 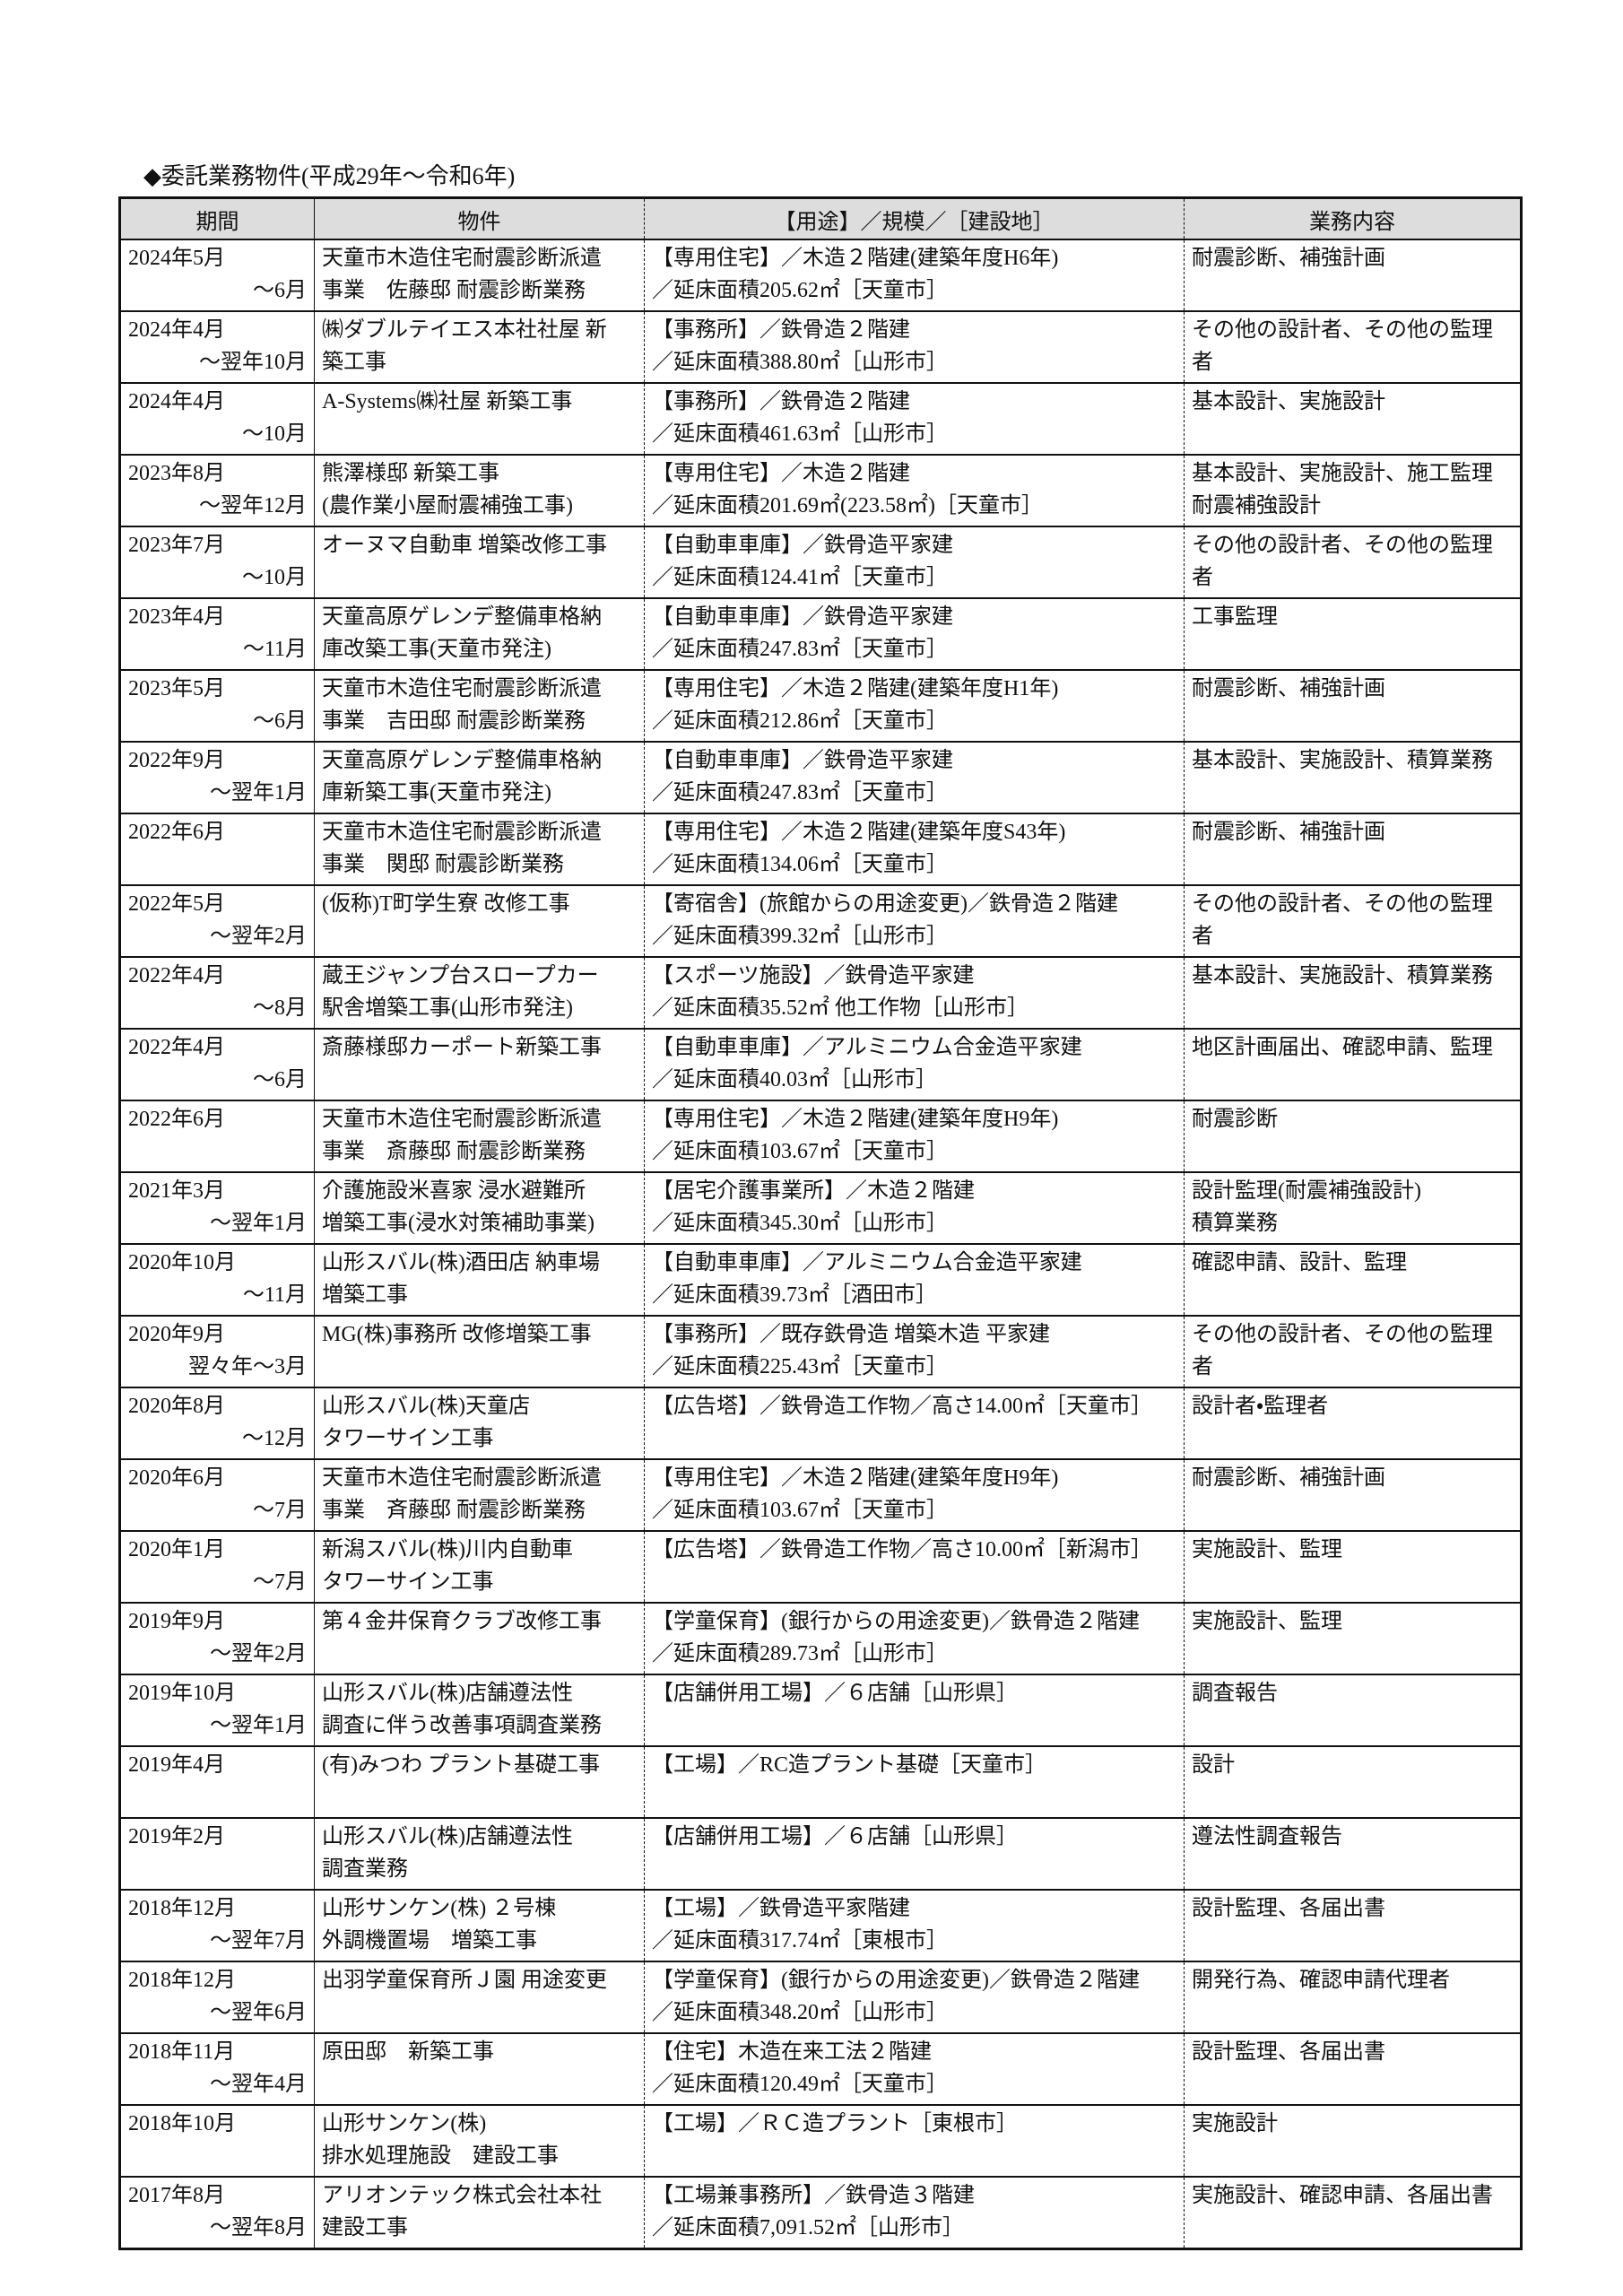 I want to click on cell-line: 積算業務, so click(x=1235, y=1223).